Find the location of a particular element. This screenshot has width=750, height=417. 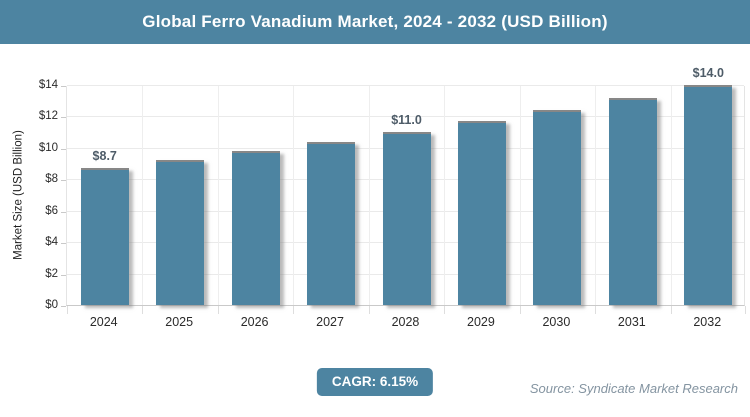

y-tick-label: $4 is located at coordinates (51, 242).